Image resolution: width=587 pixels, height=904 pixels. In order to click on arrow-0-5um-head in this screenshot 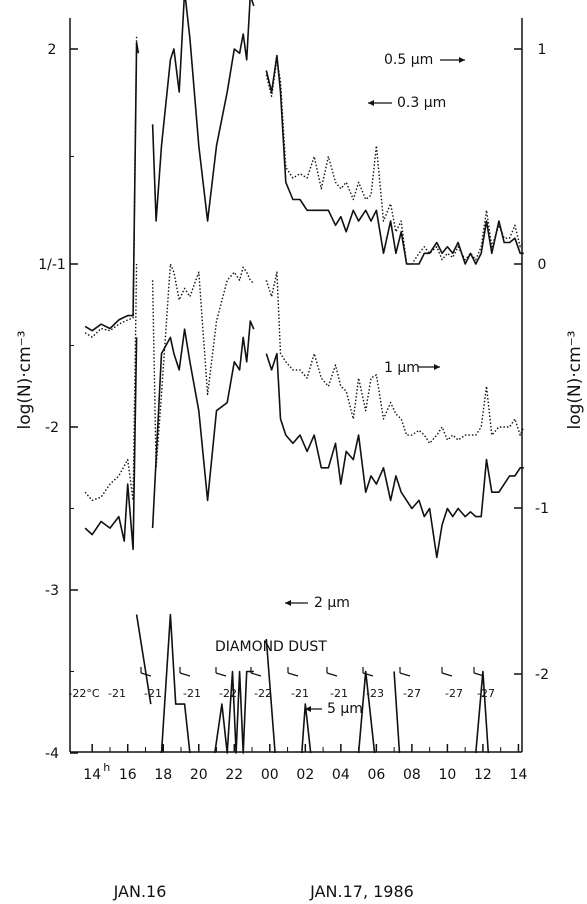, I will do `click(462, 60)`.